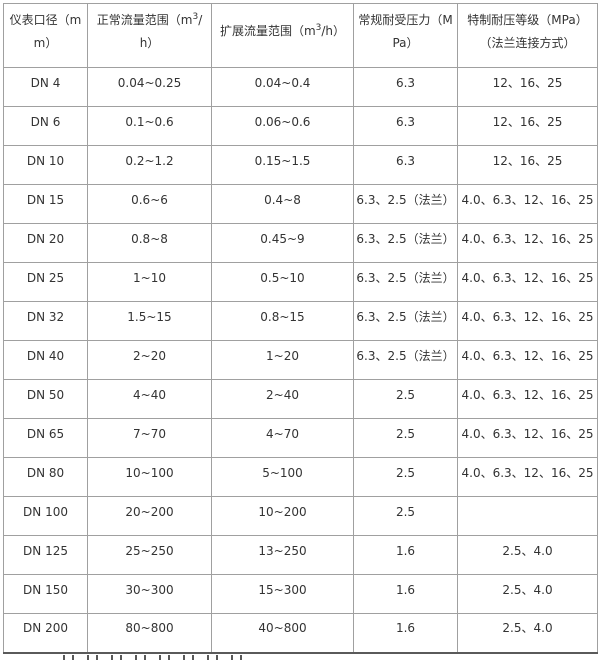 Image resolution: width=600 pixels, height=660 pixels. What do you see at coordinates (45, 399) in the screenshot?
I see `row-header-cell: DN 50` at bounding box center [45, 399].